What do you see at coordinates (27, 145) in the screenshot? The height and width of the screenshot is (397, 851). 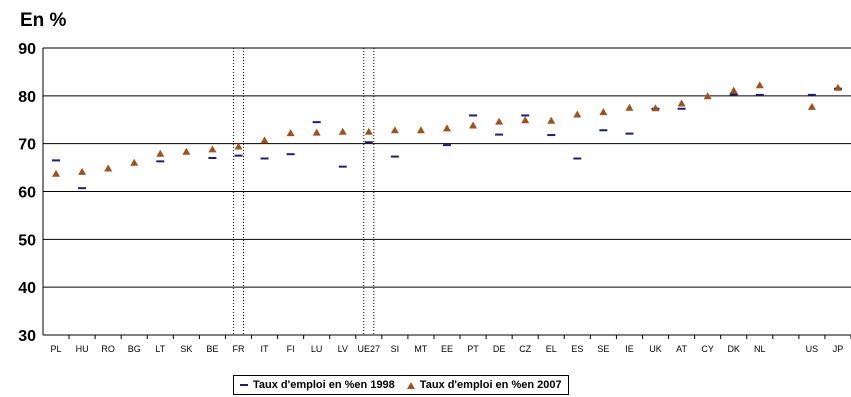 I see `y-tick-label: 70` at bounding box center [27, 145].